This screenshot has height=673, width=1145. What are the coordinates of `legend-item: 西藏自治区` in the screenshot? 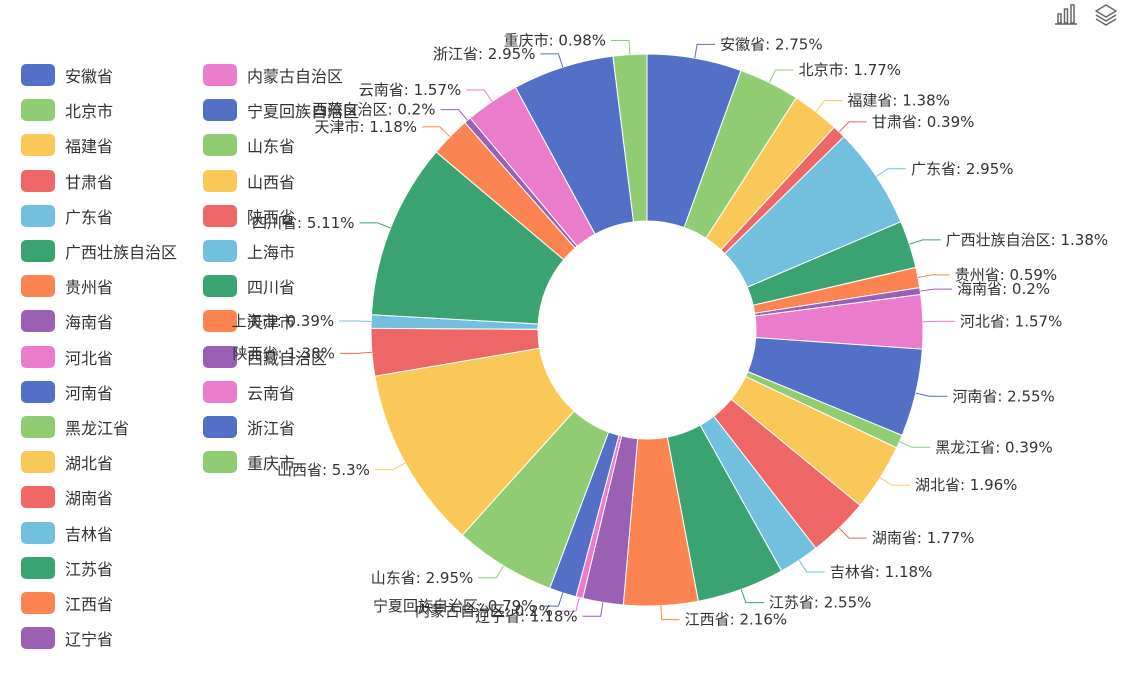 It's located at (265, 357).